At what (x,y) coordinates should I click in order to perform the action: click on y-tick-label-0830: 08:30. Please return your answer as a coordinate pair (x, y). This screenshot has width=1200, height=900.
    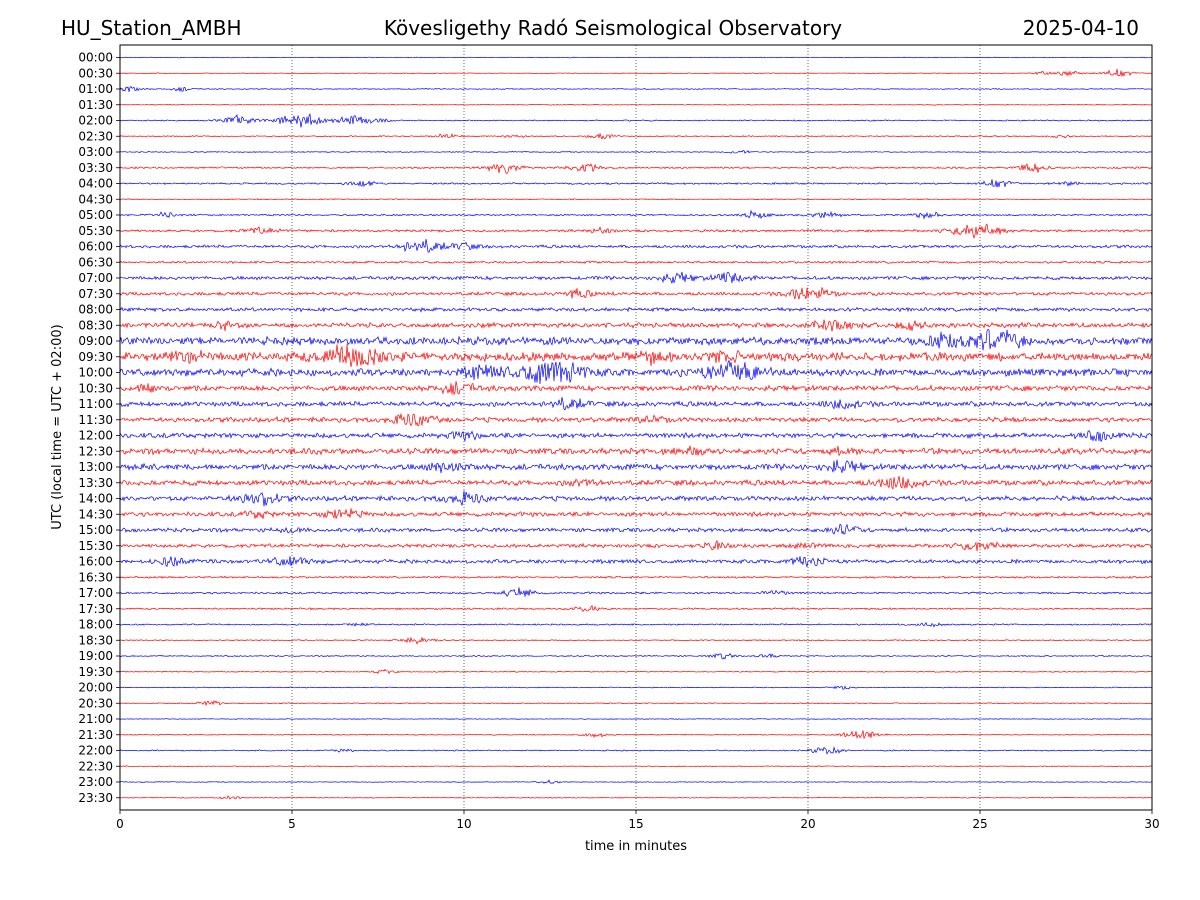
    Looking at the image, I should click on (95, 325).